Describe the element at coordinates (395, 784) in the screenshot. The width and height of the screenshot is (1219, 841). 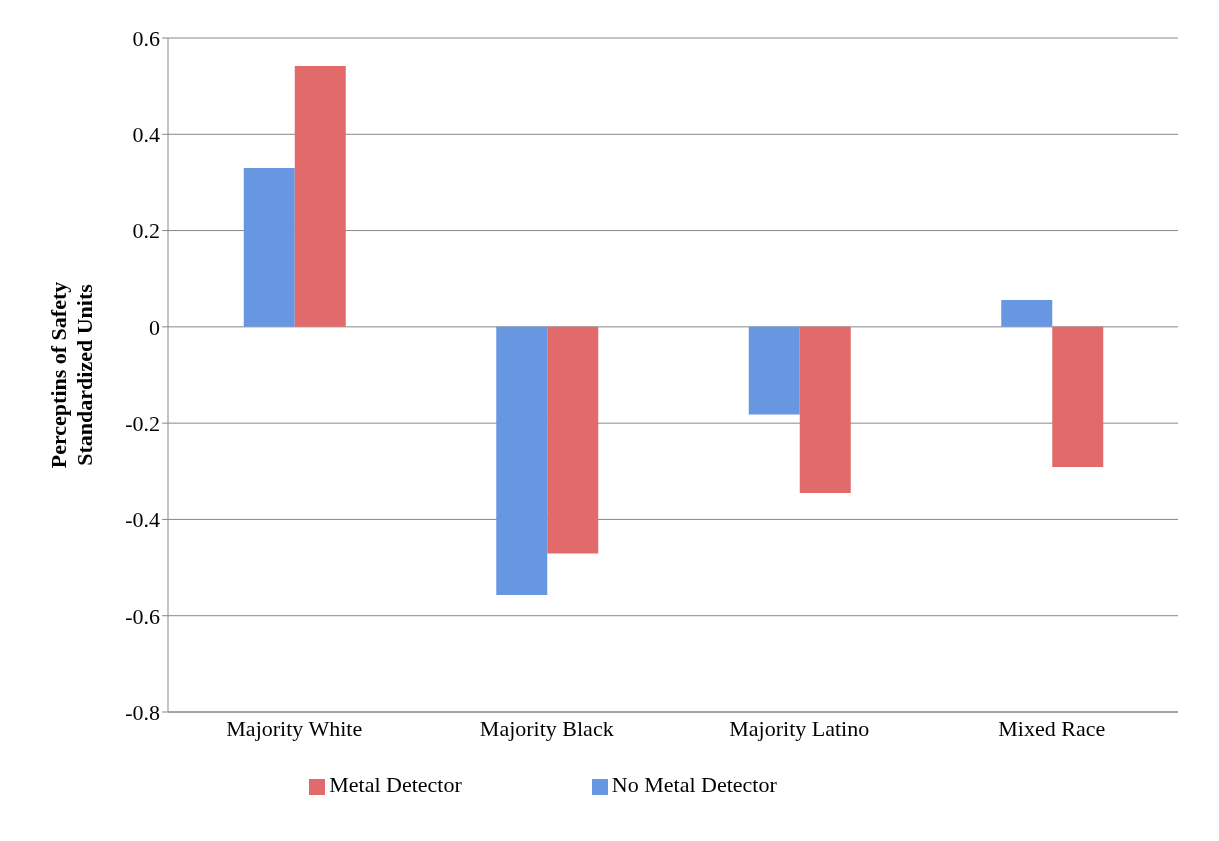
I see `legend-label: Metal Detector` at that location.